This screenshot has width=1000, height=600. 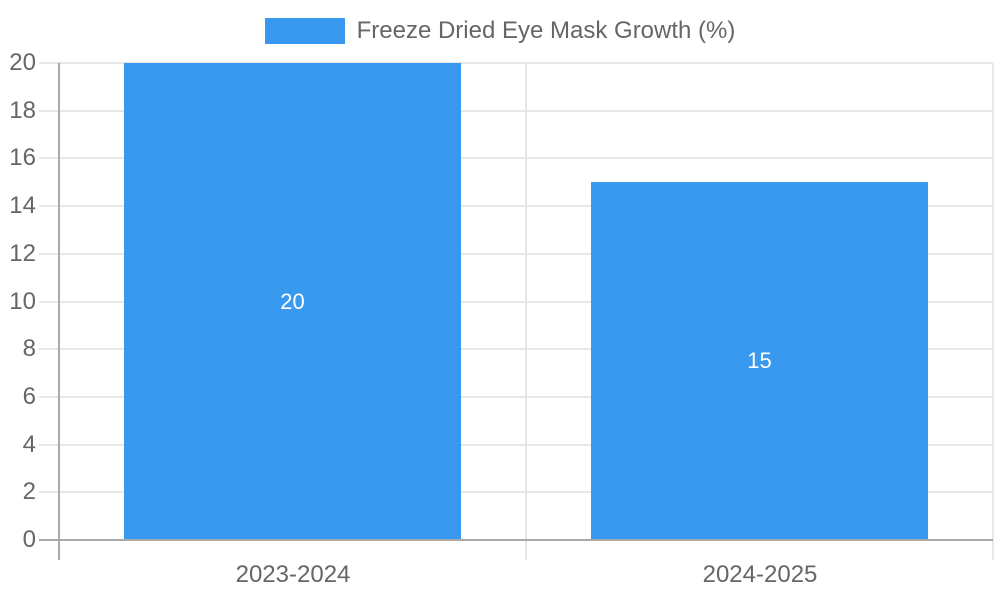 I want to click on x-tick-label: 2024-2025, so click(x=760, y=574).